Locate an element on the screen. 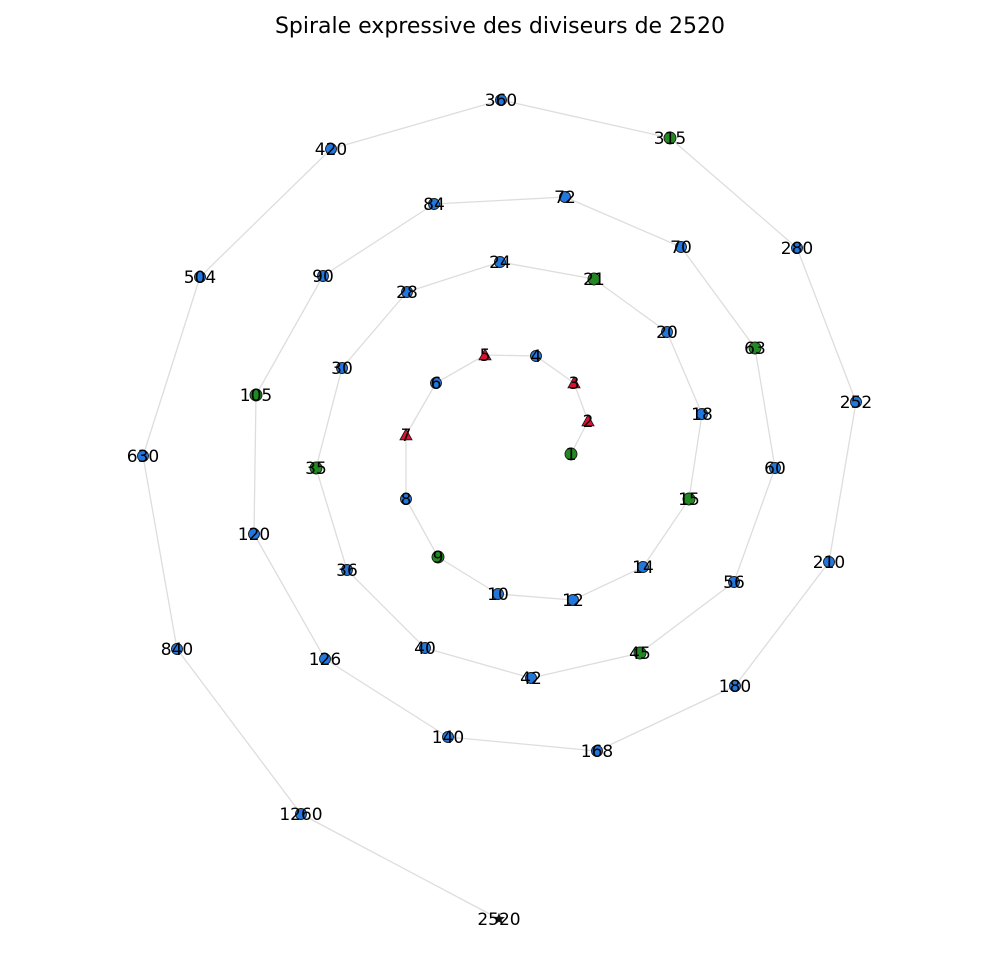  point-label-20: 20 is located at coordinates (667, 333).